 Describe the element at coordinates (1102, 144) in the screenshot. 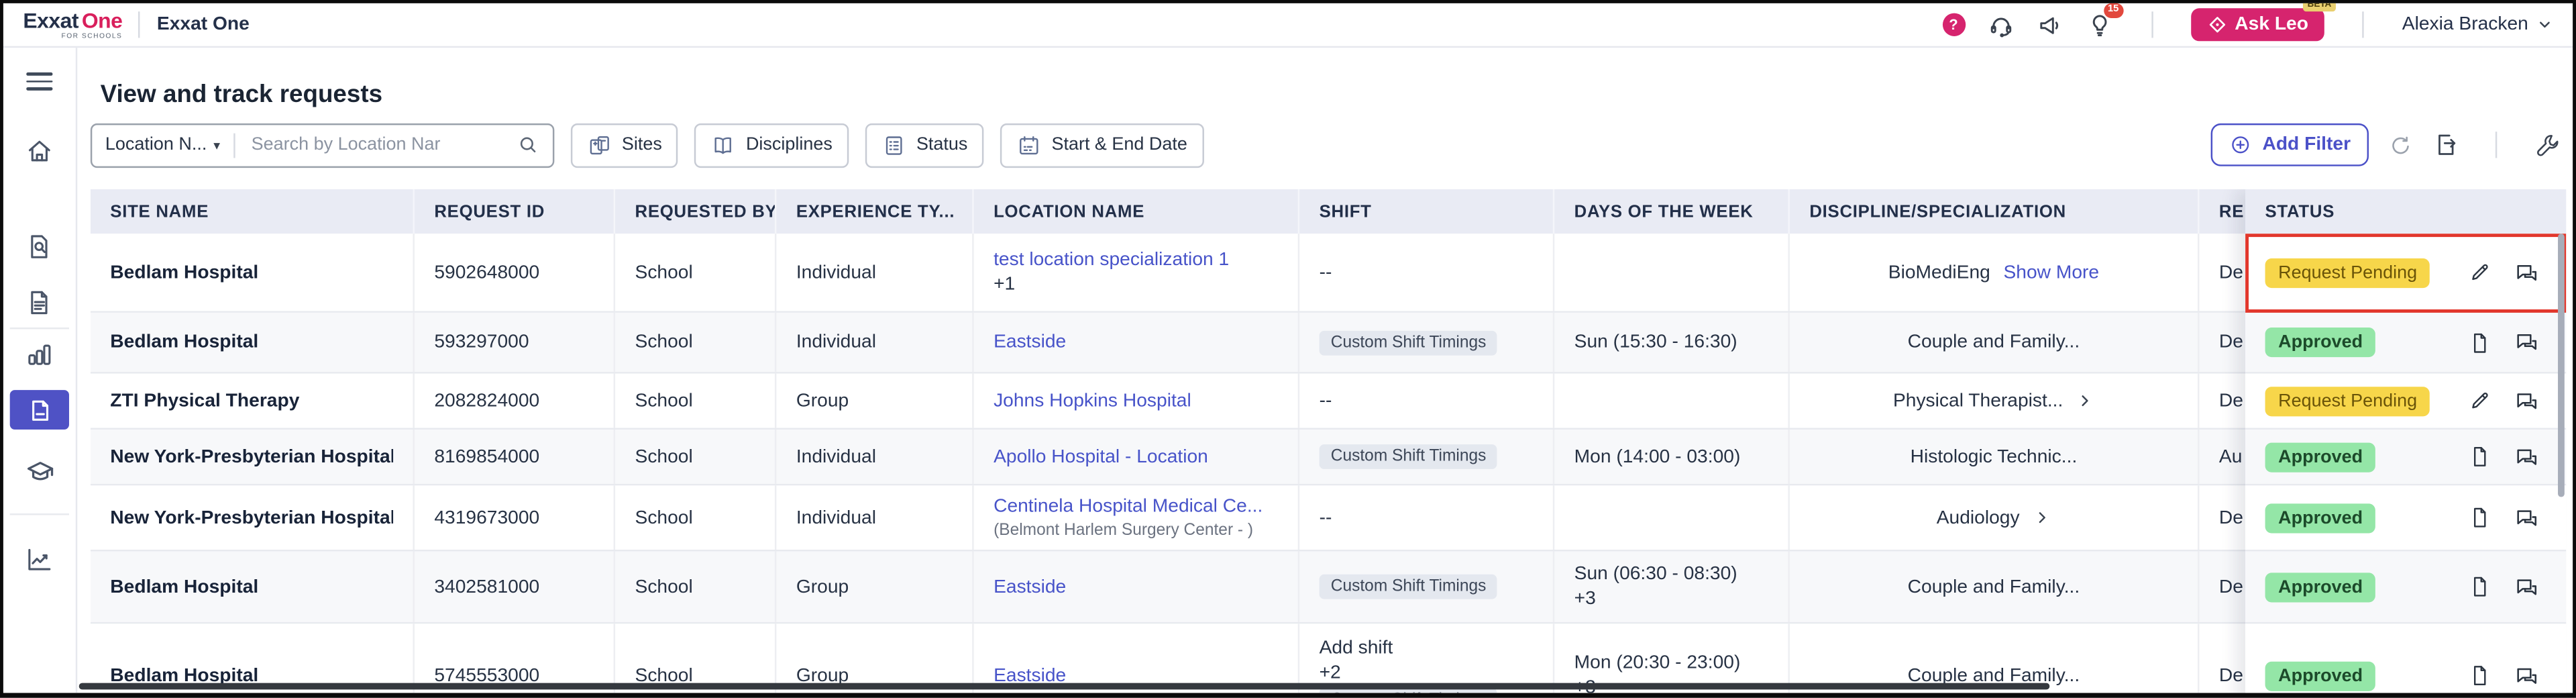

I see `filter-button-date-range: Start & End Date` at that location.